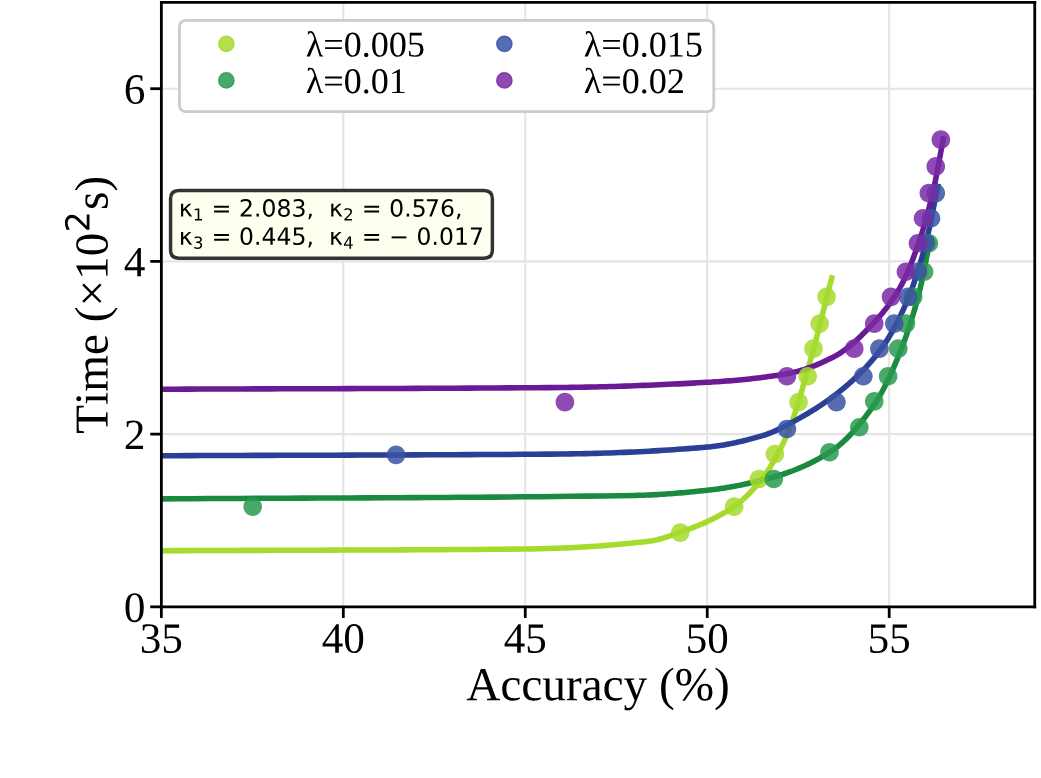 The image size is (1041, 778). What do you see at coordinates (135, 90) in the screenshot?
I see `y-tick-label: 6` at bounding box center [135, 90].